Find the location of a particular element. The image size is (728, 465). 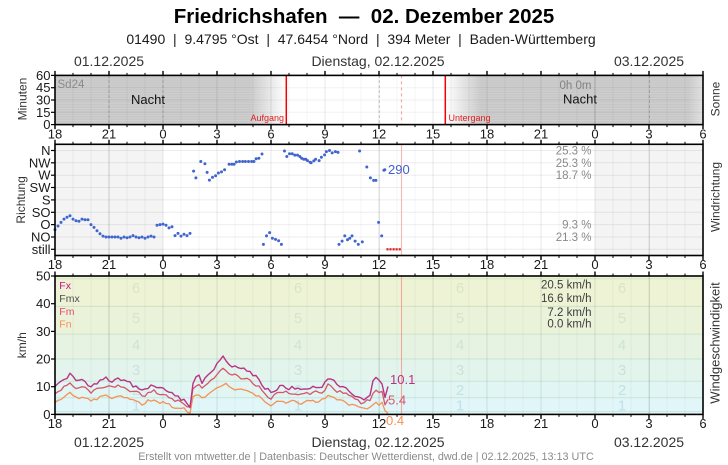

svg-text: 50 is located at coordinates (43, 276).